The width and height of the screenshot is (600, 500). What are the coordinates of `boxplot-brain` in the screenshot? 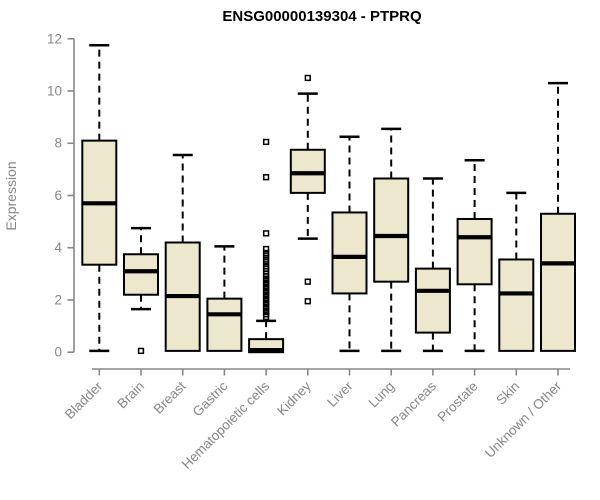 It's located at (141, 290).